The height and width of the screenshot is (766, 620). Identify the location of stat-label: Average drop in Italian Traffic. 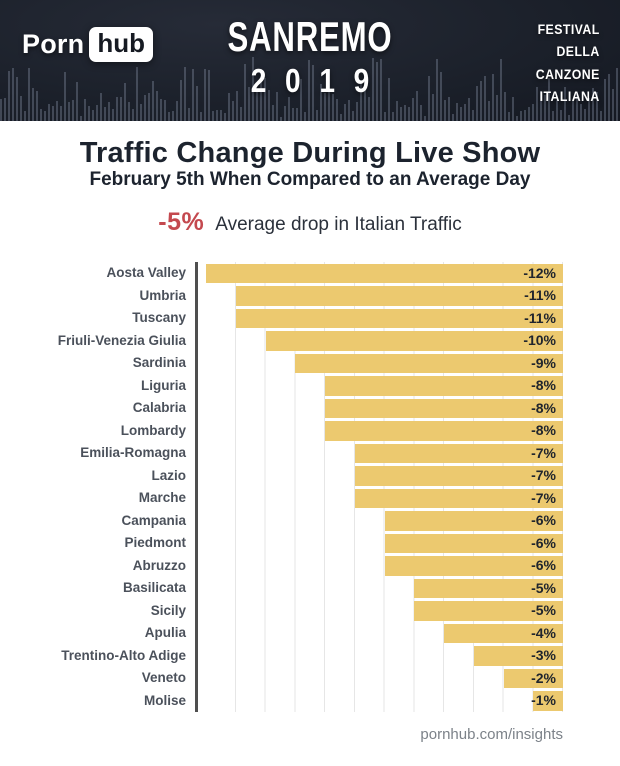
(338, 224).